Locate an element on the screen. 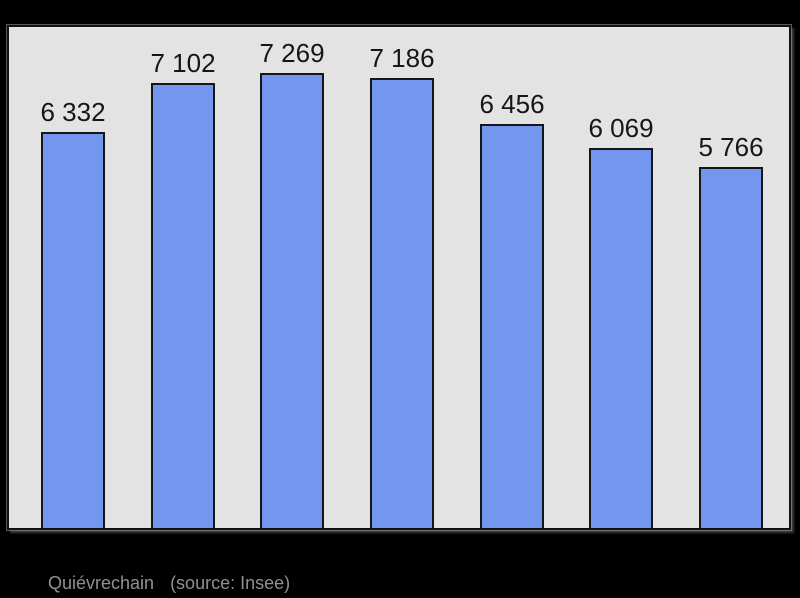 Image resolution: width=800 pixels, height=598 pixels. bar-value-label: 7 269 is located at coordinates (292, 53).